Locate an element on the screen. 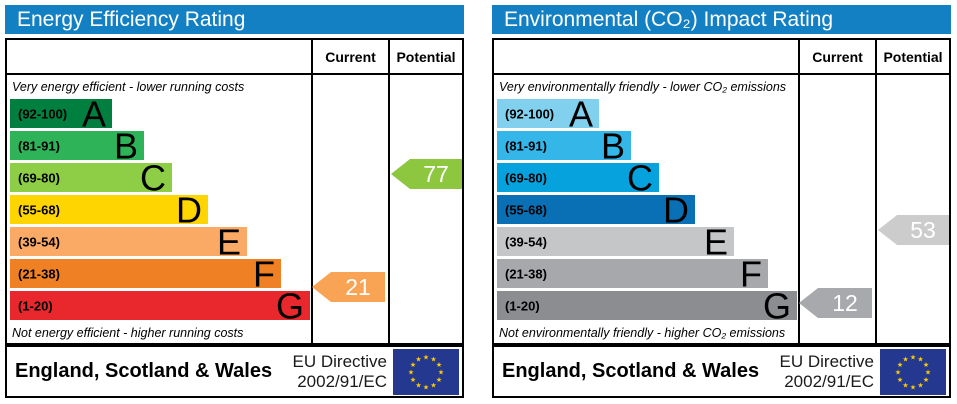 This screenshot has height=404, width=957. eu-directive-label: EU Directive 2002/91/EC is located at coordinates (340, 371).